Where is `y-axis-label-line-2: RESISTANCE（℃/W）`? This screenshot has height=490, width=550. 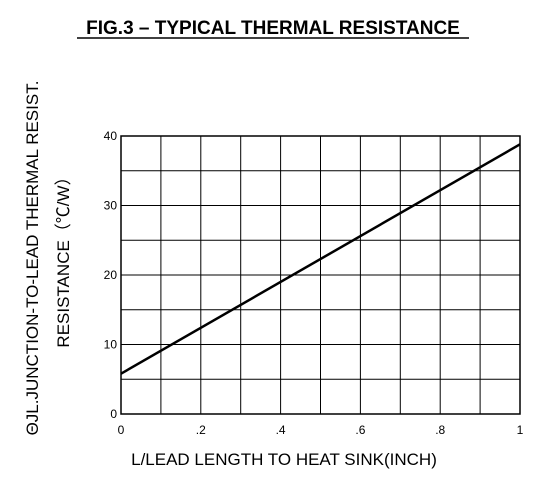
y-axis-label-line-2: RESISTANCE（℃/W） is located at coordinates (63, 257).